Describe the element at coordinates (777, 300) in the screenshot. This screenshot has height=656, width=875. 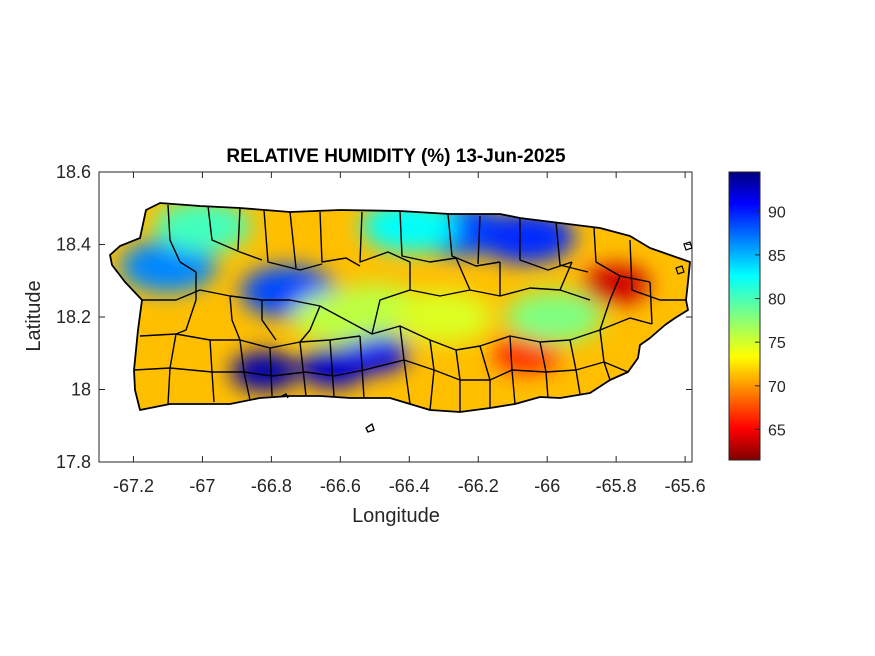
I see `colorbar-tick-label: 80` at that location.